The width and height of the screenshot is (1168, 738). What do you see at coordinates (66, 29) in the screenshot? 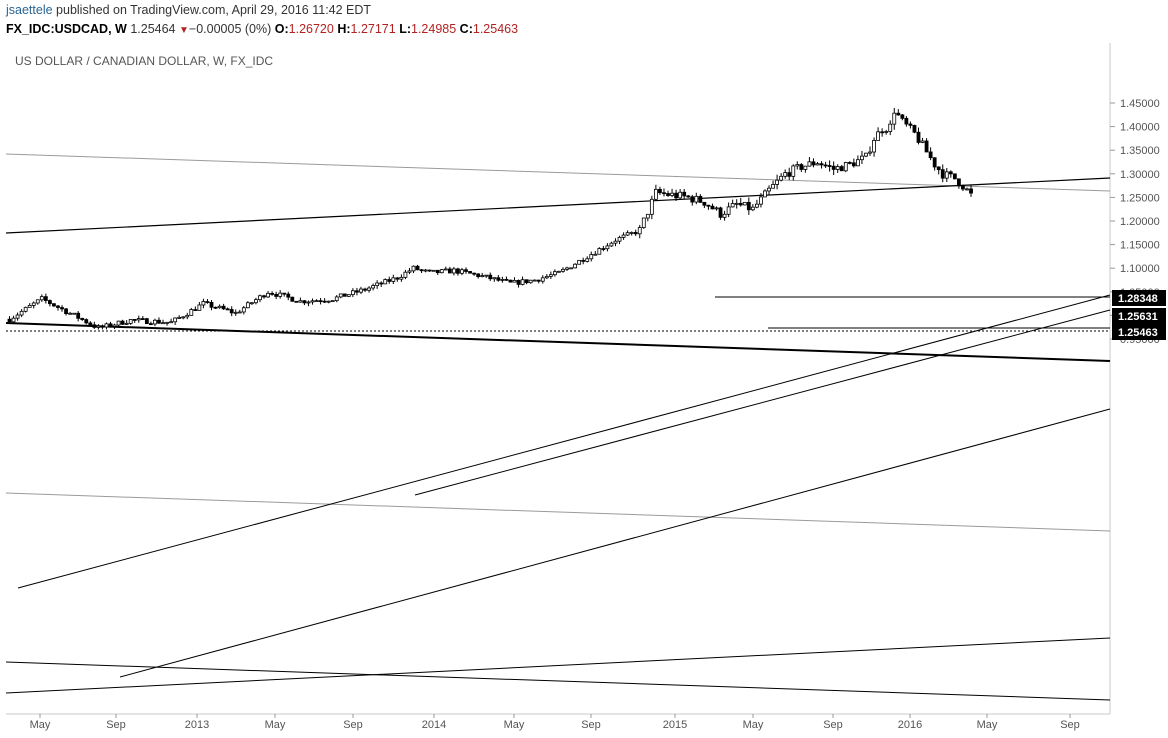
I see `symbol-label: FX_IDC:USDCAD, W` at bounding box center [66, 29].